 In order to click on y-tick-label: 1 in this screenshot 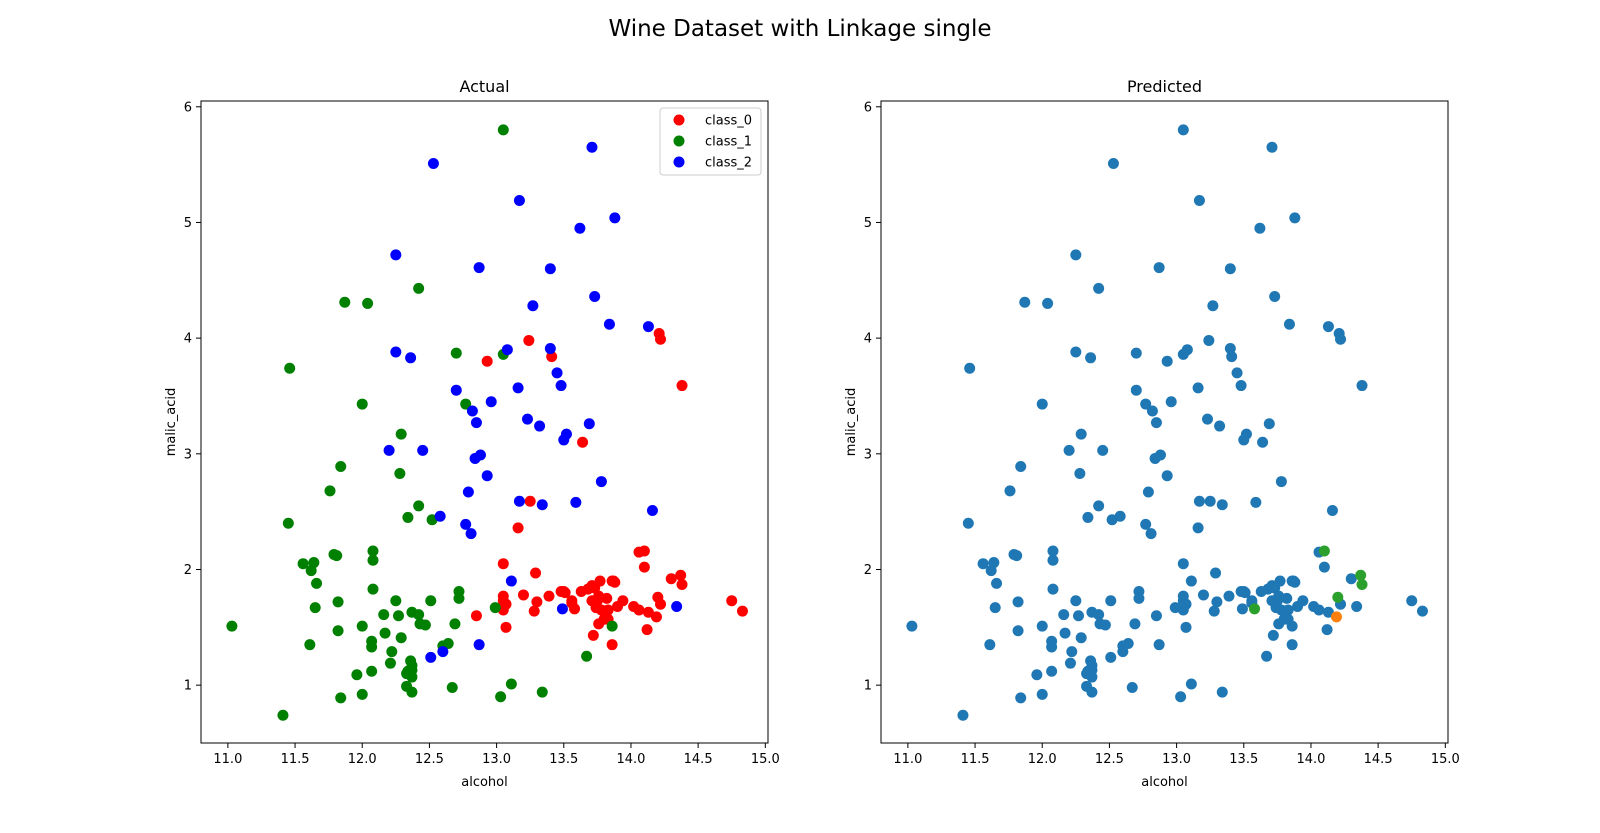, I will do `click(868, 686)`.